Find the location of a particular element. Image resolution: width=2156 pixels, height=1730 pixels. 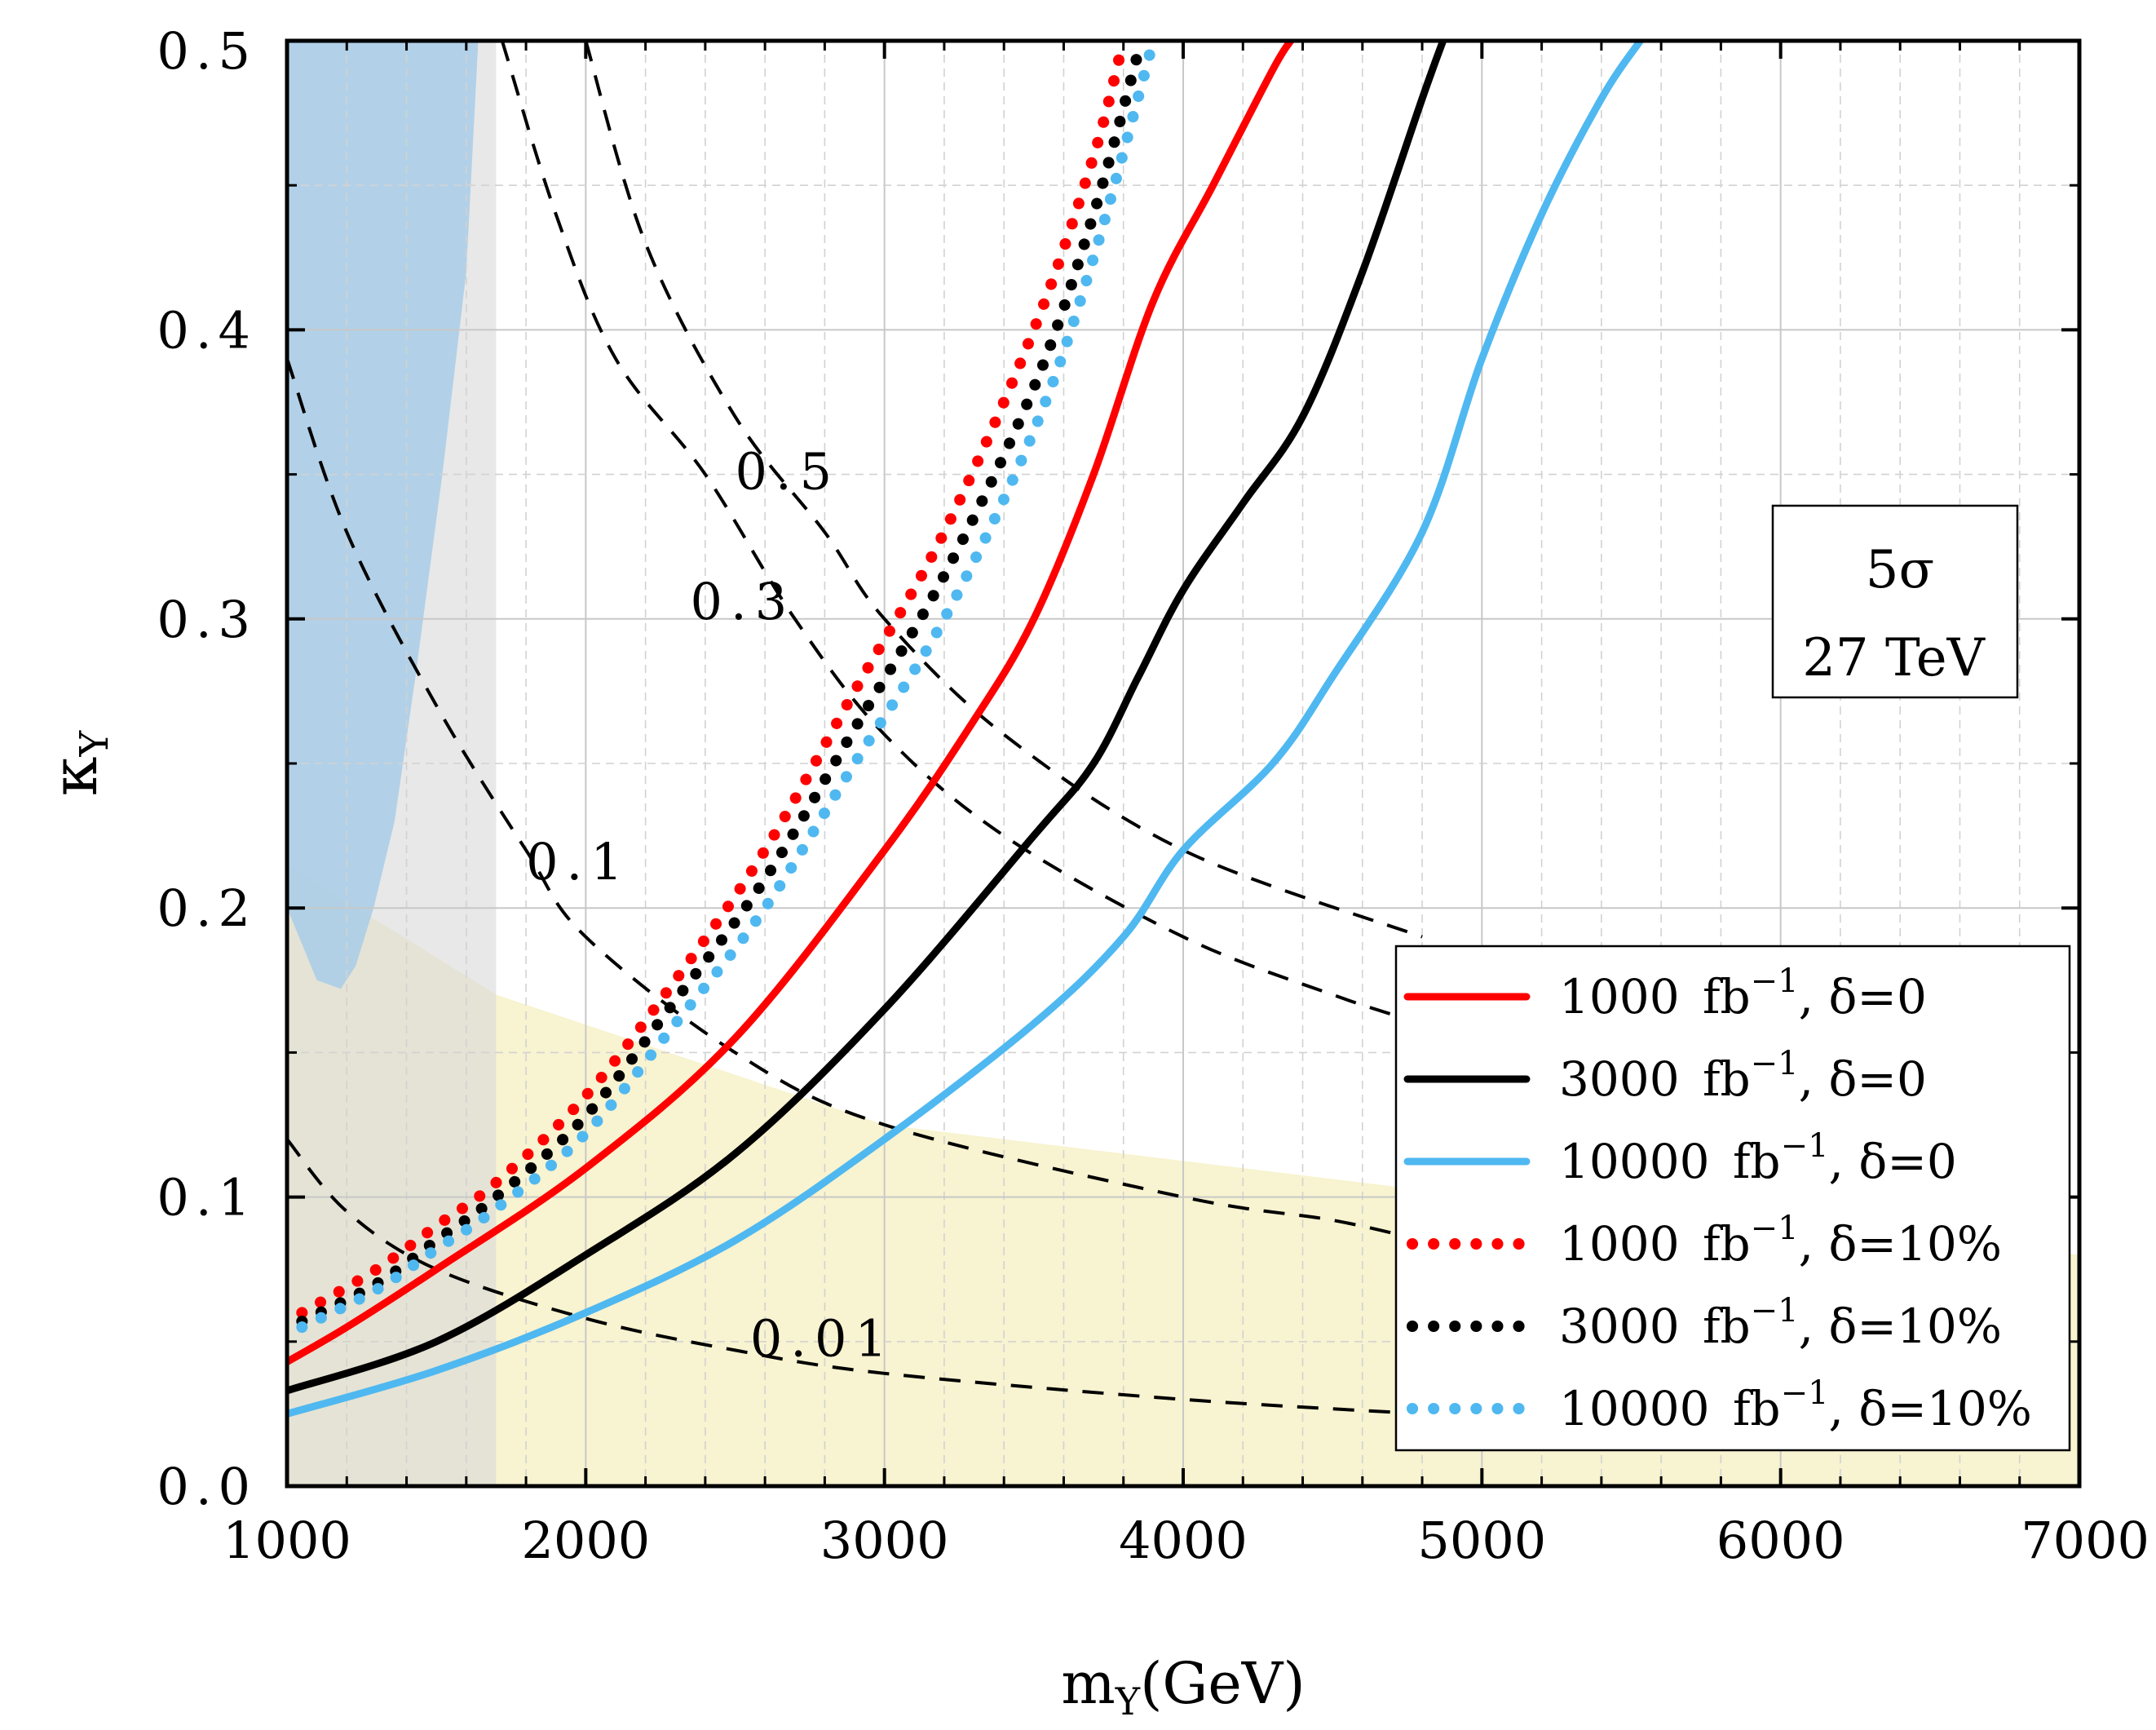

legend-box is located at coordinates (1732, 1198).